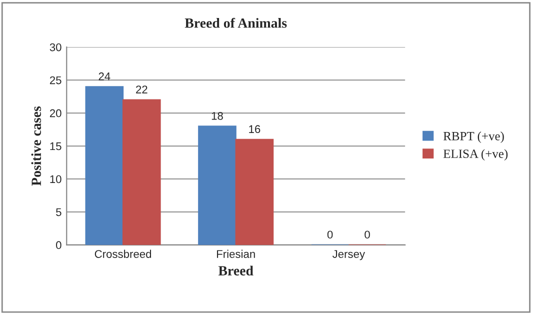  I want to click on x-axis-title: Breed, so click(236, 271).